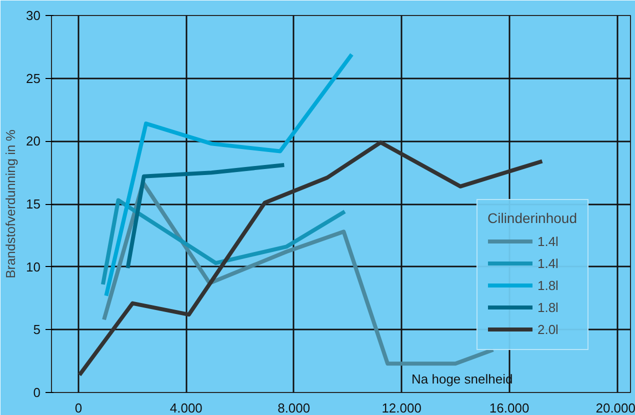  What do you see at coordinates (186, 407) in the screenshot?
I see `x-tick-label: 4.000` at bounding box center [186, 407].